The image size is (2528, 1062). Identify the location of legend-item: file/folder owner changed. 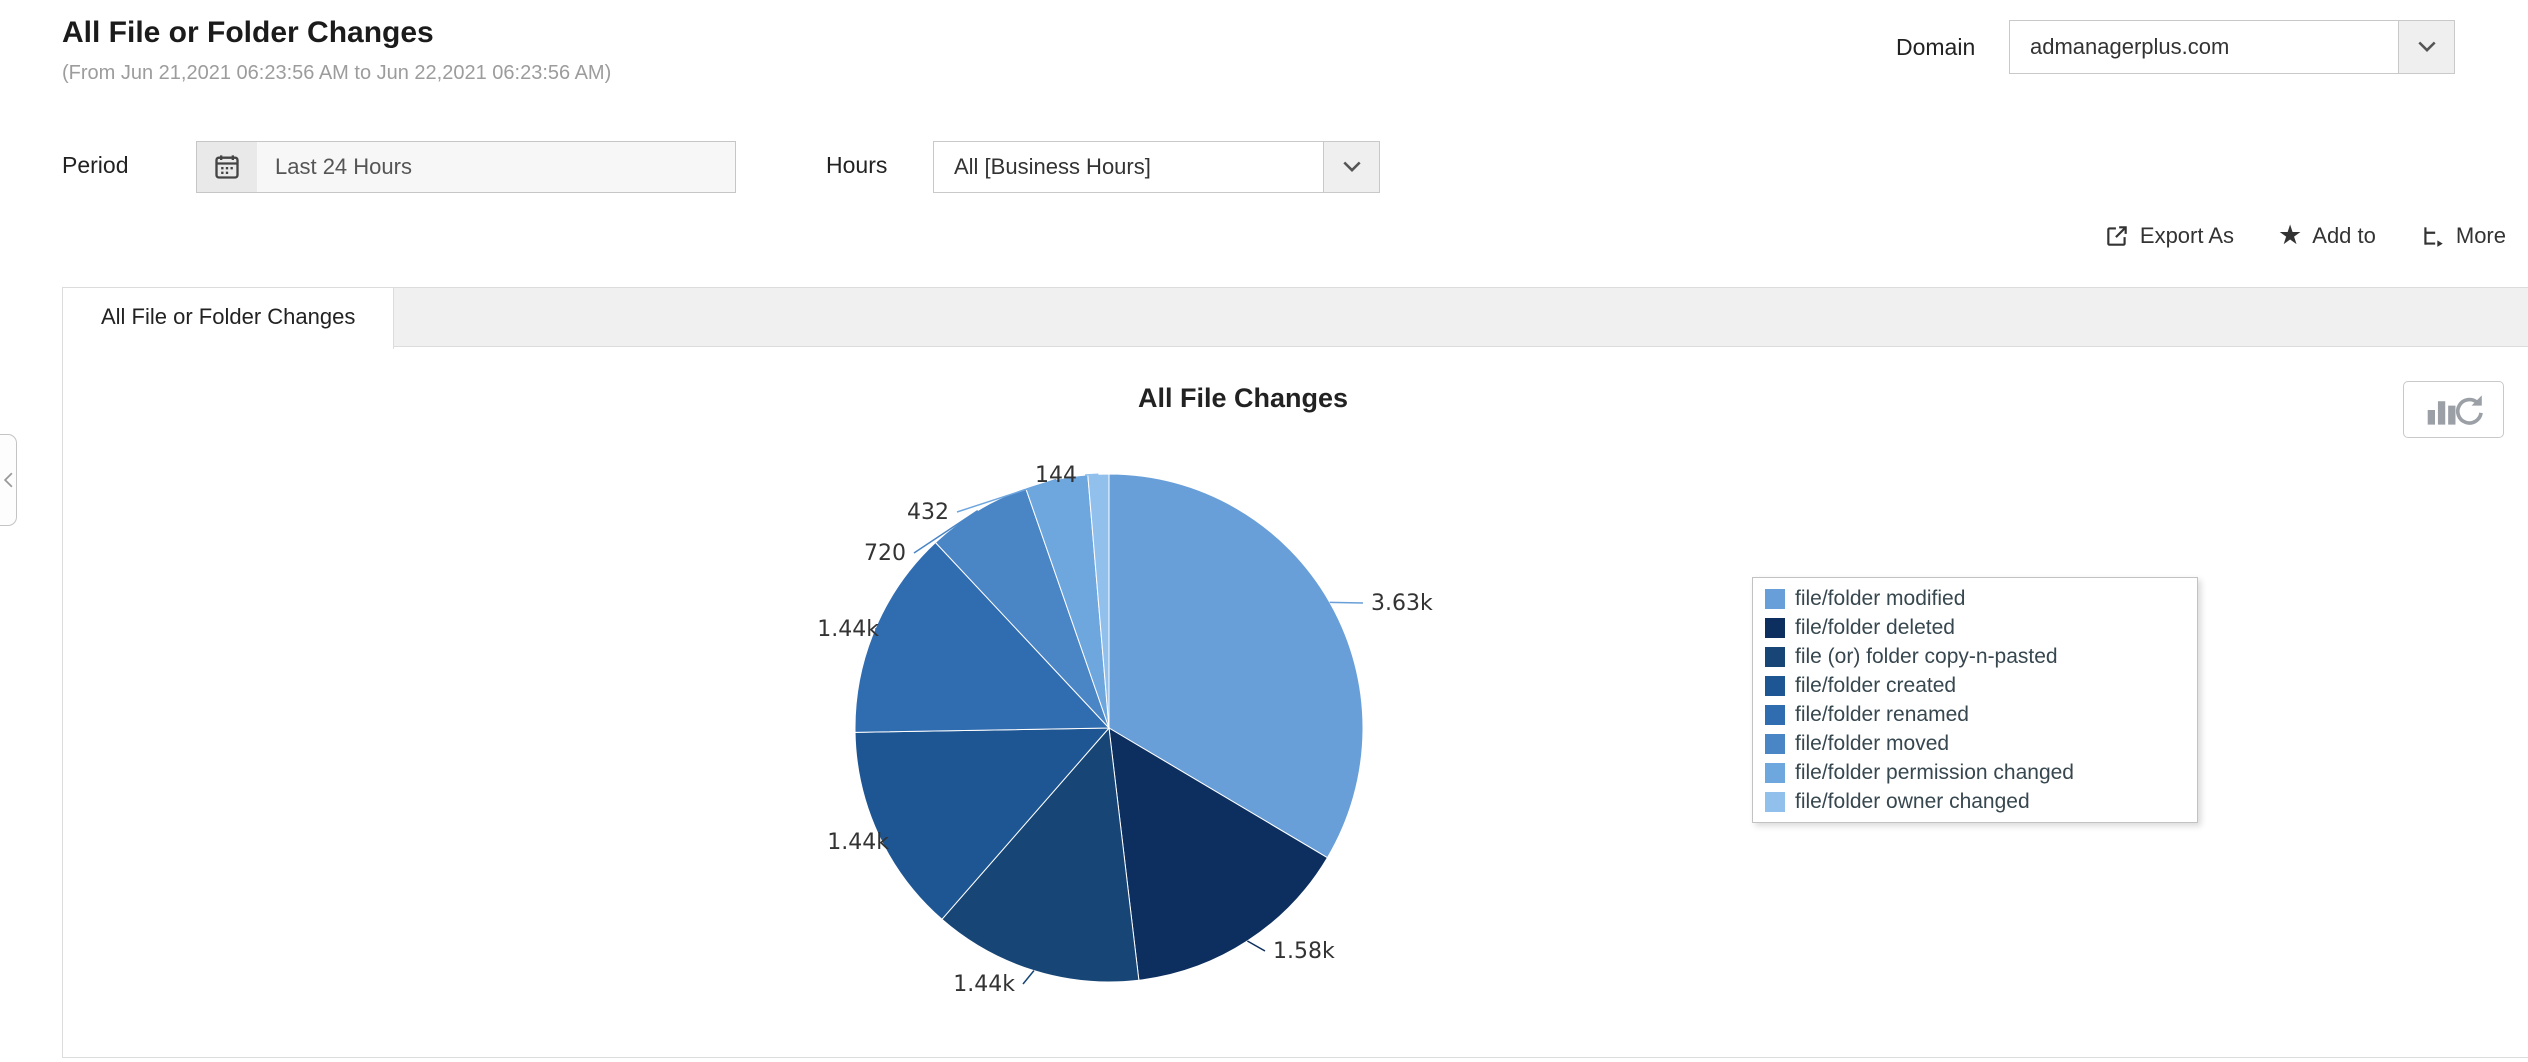
(1975, 801).